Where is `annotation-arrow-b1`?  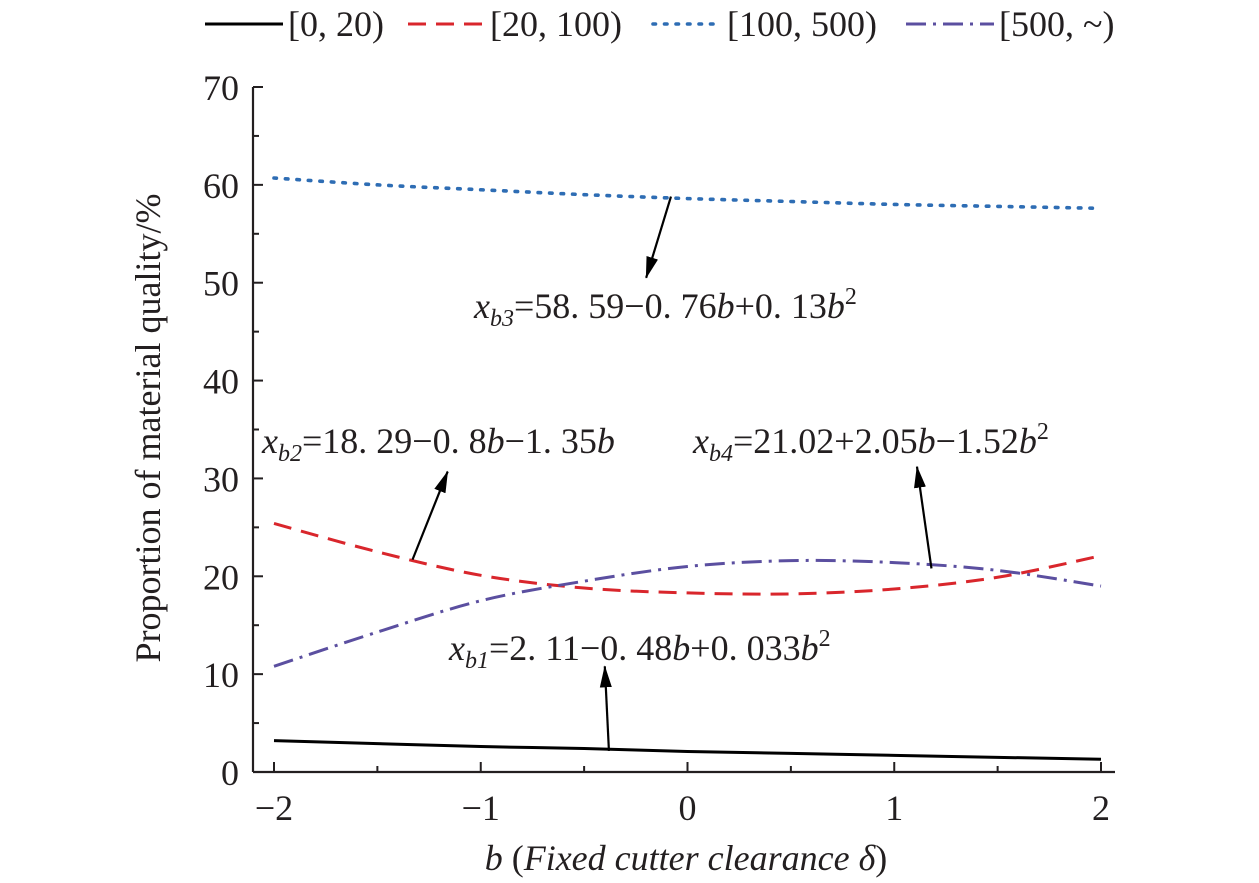 annotation-arrow-b1 is located at coordinates (605, 708).